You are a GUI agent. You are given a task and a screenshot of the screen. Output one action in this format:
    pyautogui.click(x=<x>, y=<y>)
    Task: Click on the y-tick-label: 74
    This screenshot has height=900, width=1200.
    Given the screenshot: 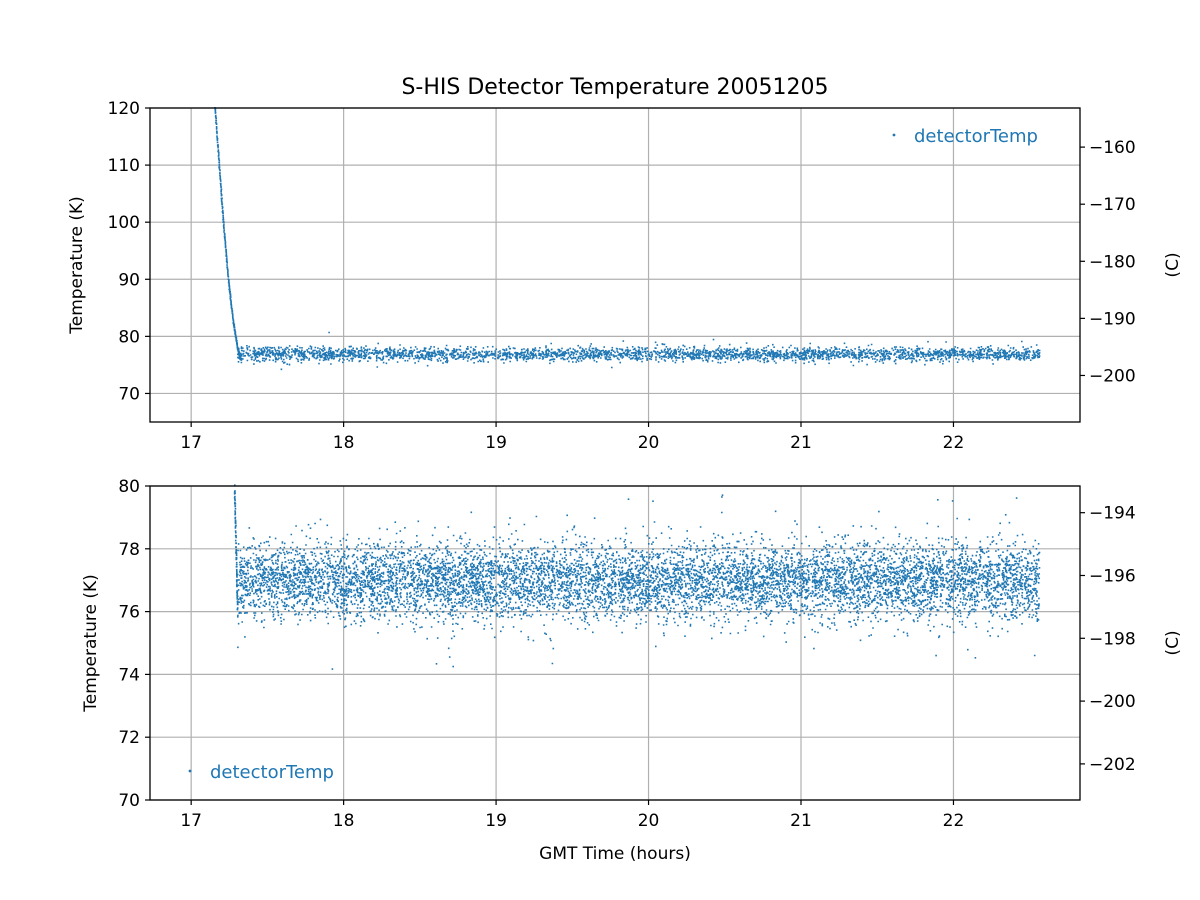 What is the action you would take?
    pyautogui.click(x=129, y=675)
    